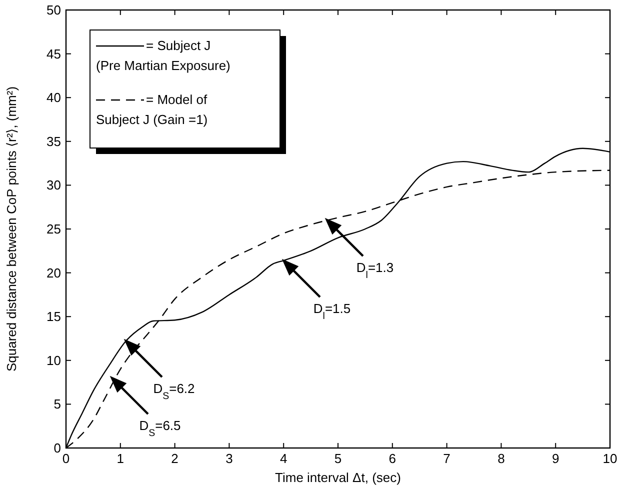  What do you see at coordinates (53, 272) in the screenshot?
I see `y-tick-label: 20` at bounding box center [53, 272].